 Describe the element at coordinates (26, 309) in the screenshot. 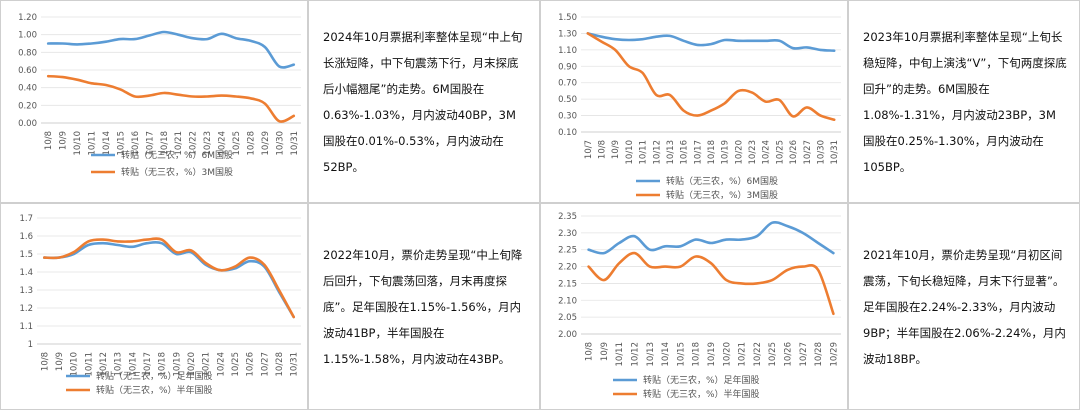

I see `y-tick-label: 1.2` at that location.